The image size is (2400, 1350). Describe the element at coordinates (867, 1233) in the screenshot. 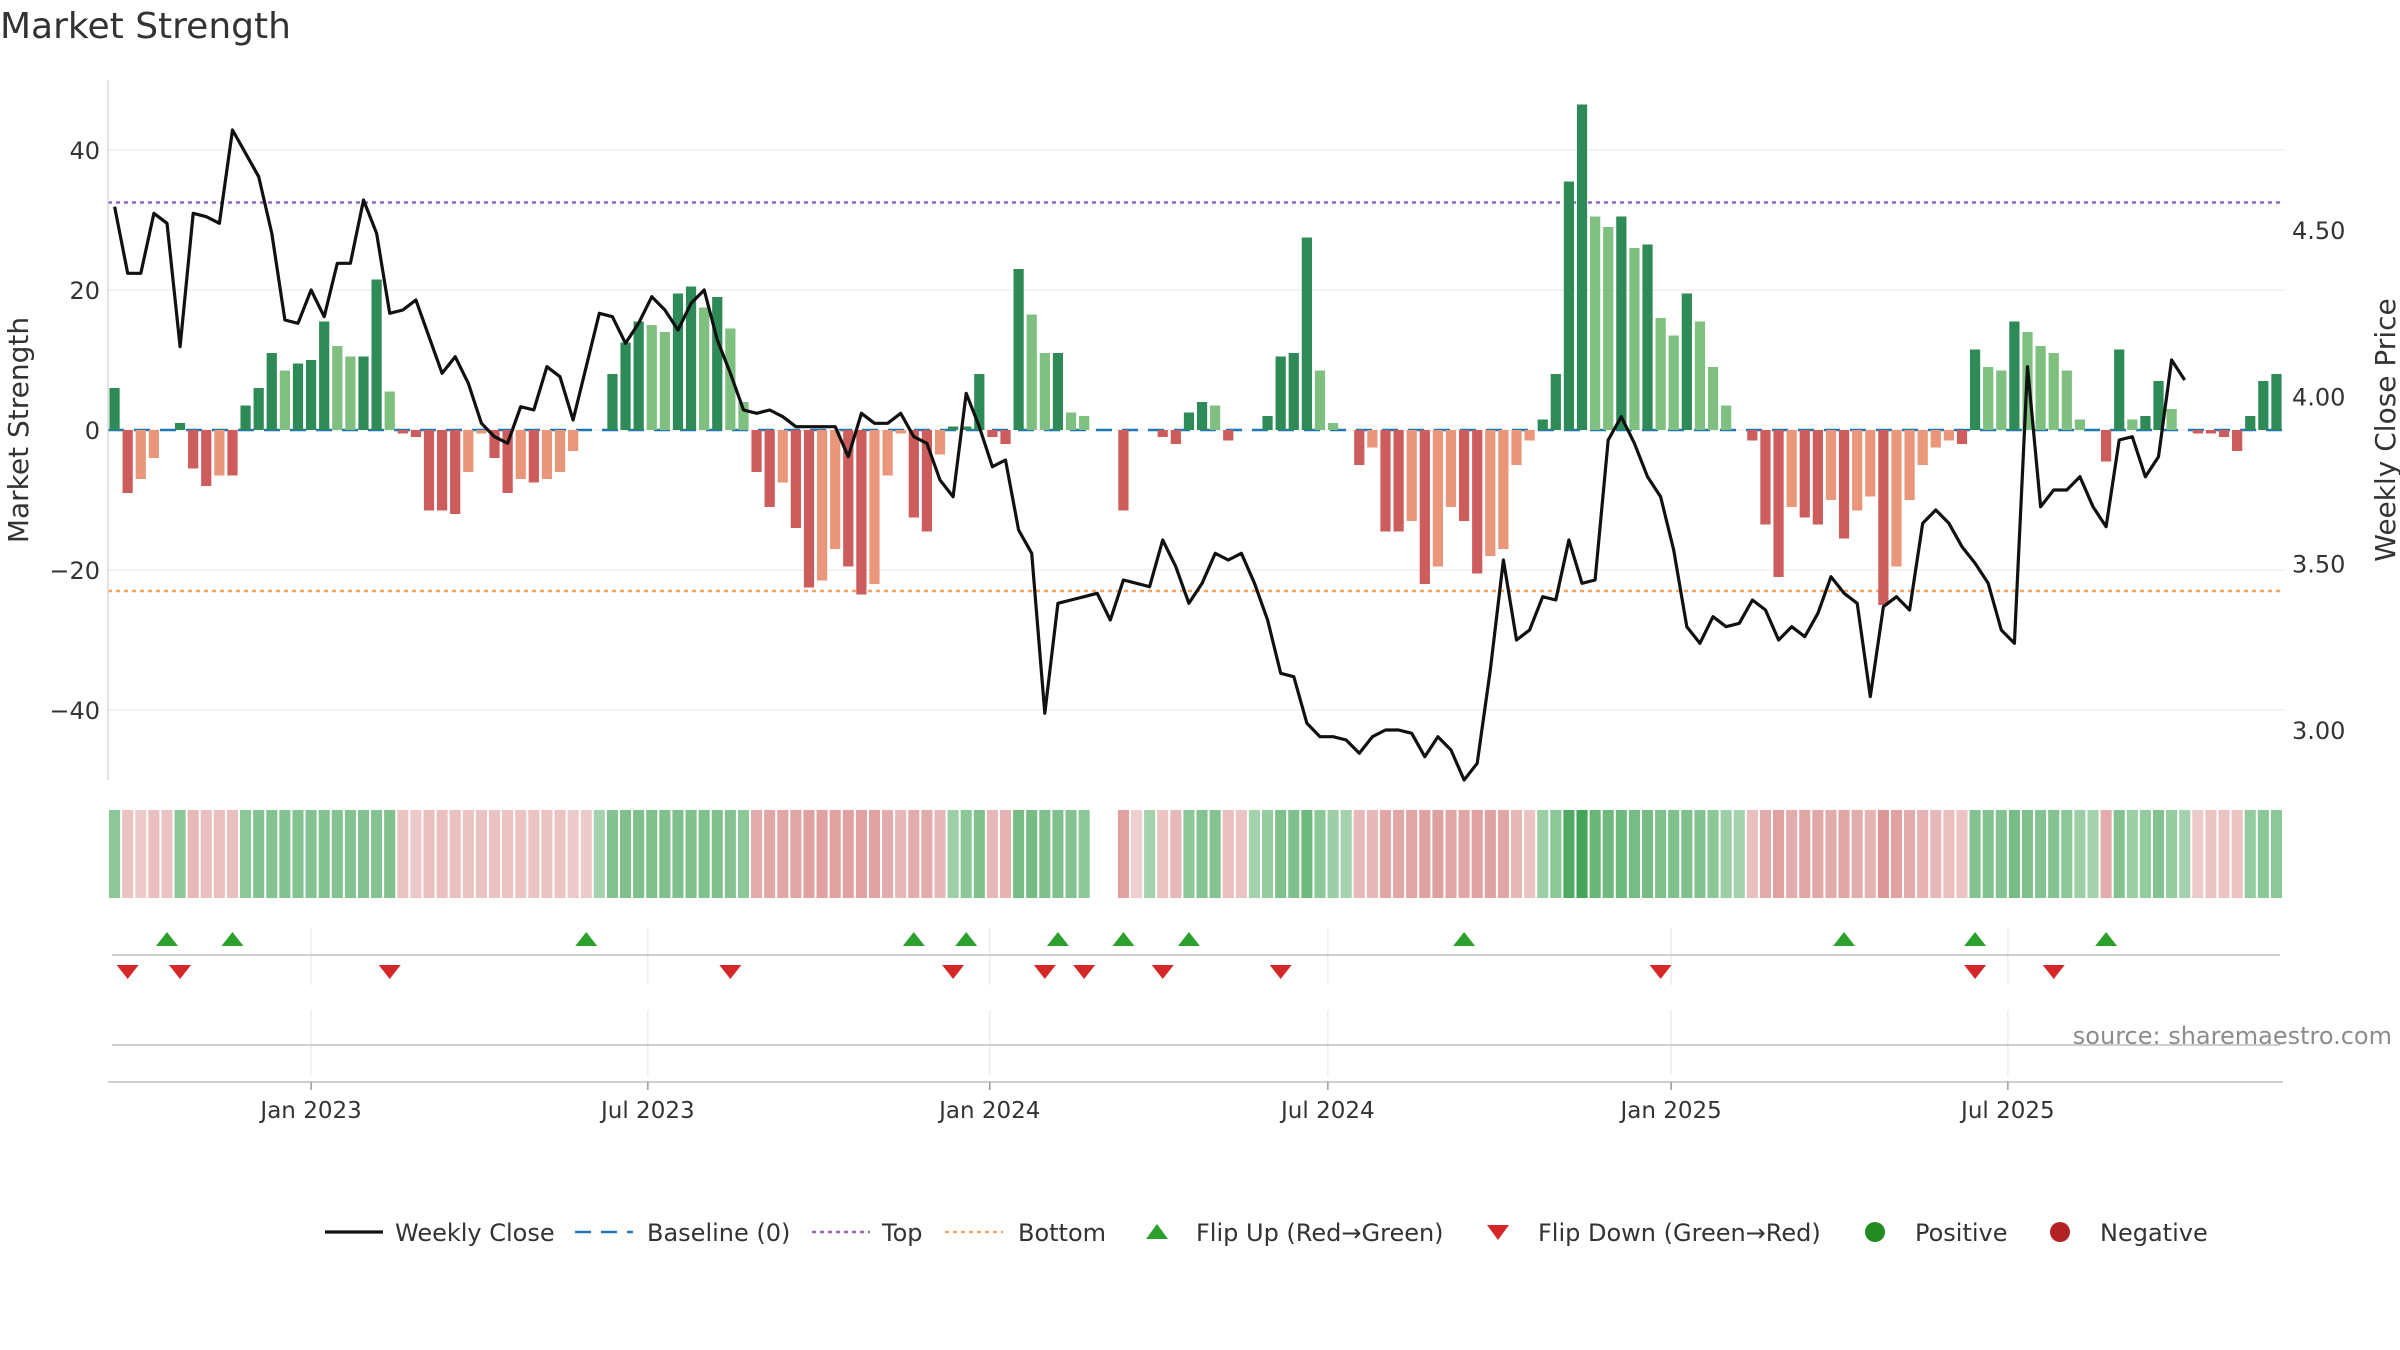

I see `legend-item: Top` at that location.